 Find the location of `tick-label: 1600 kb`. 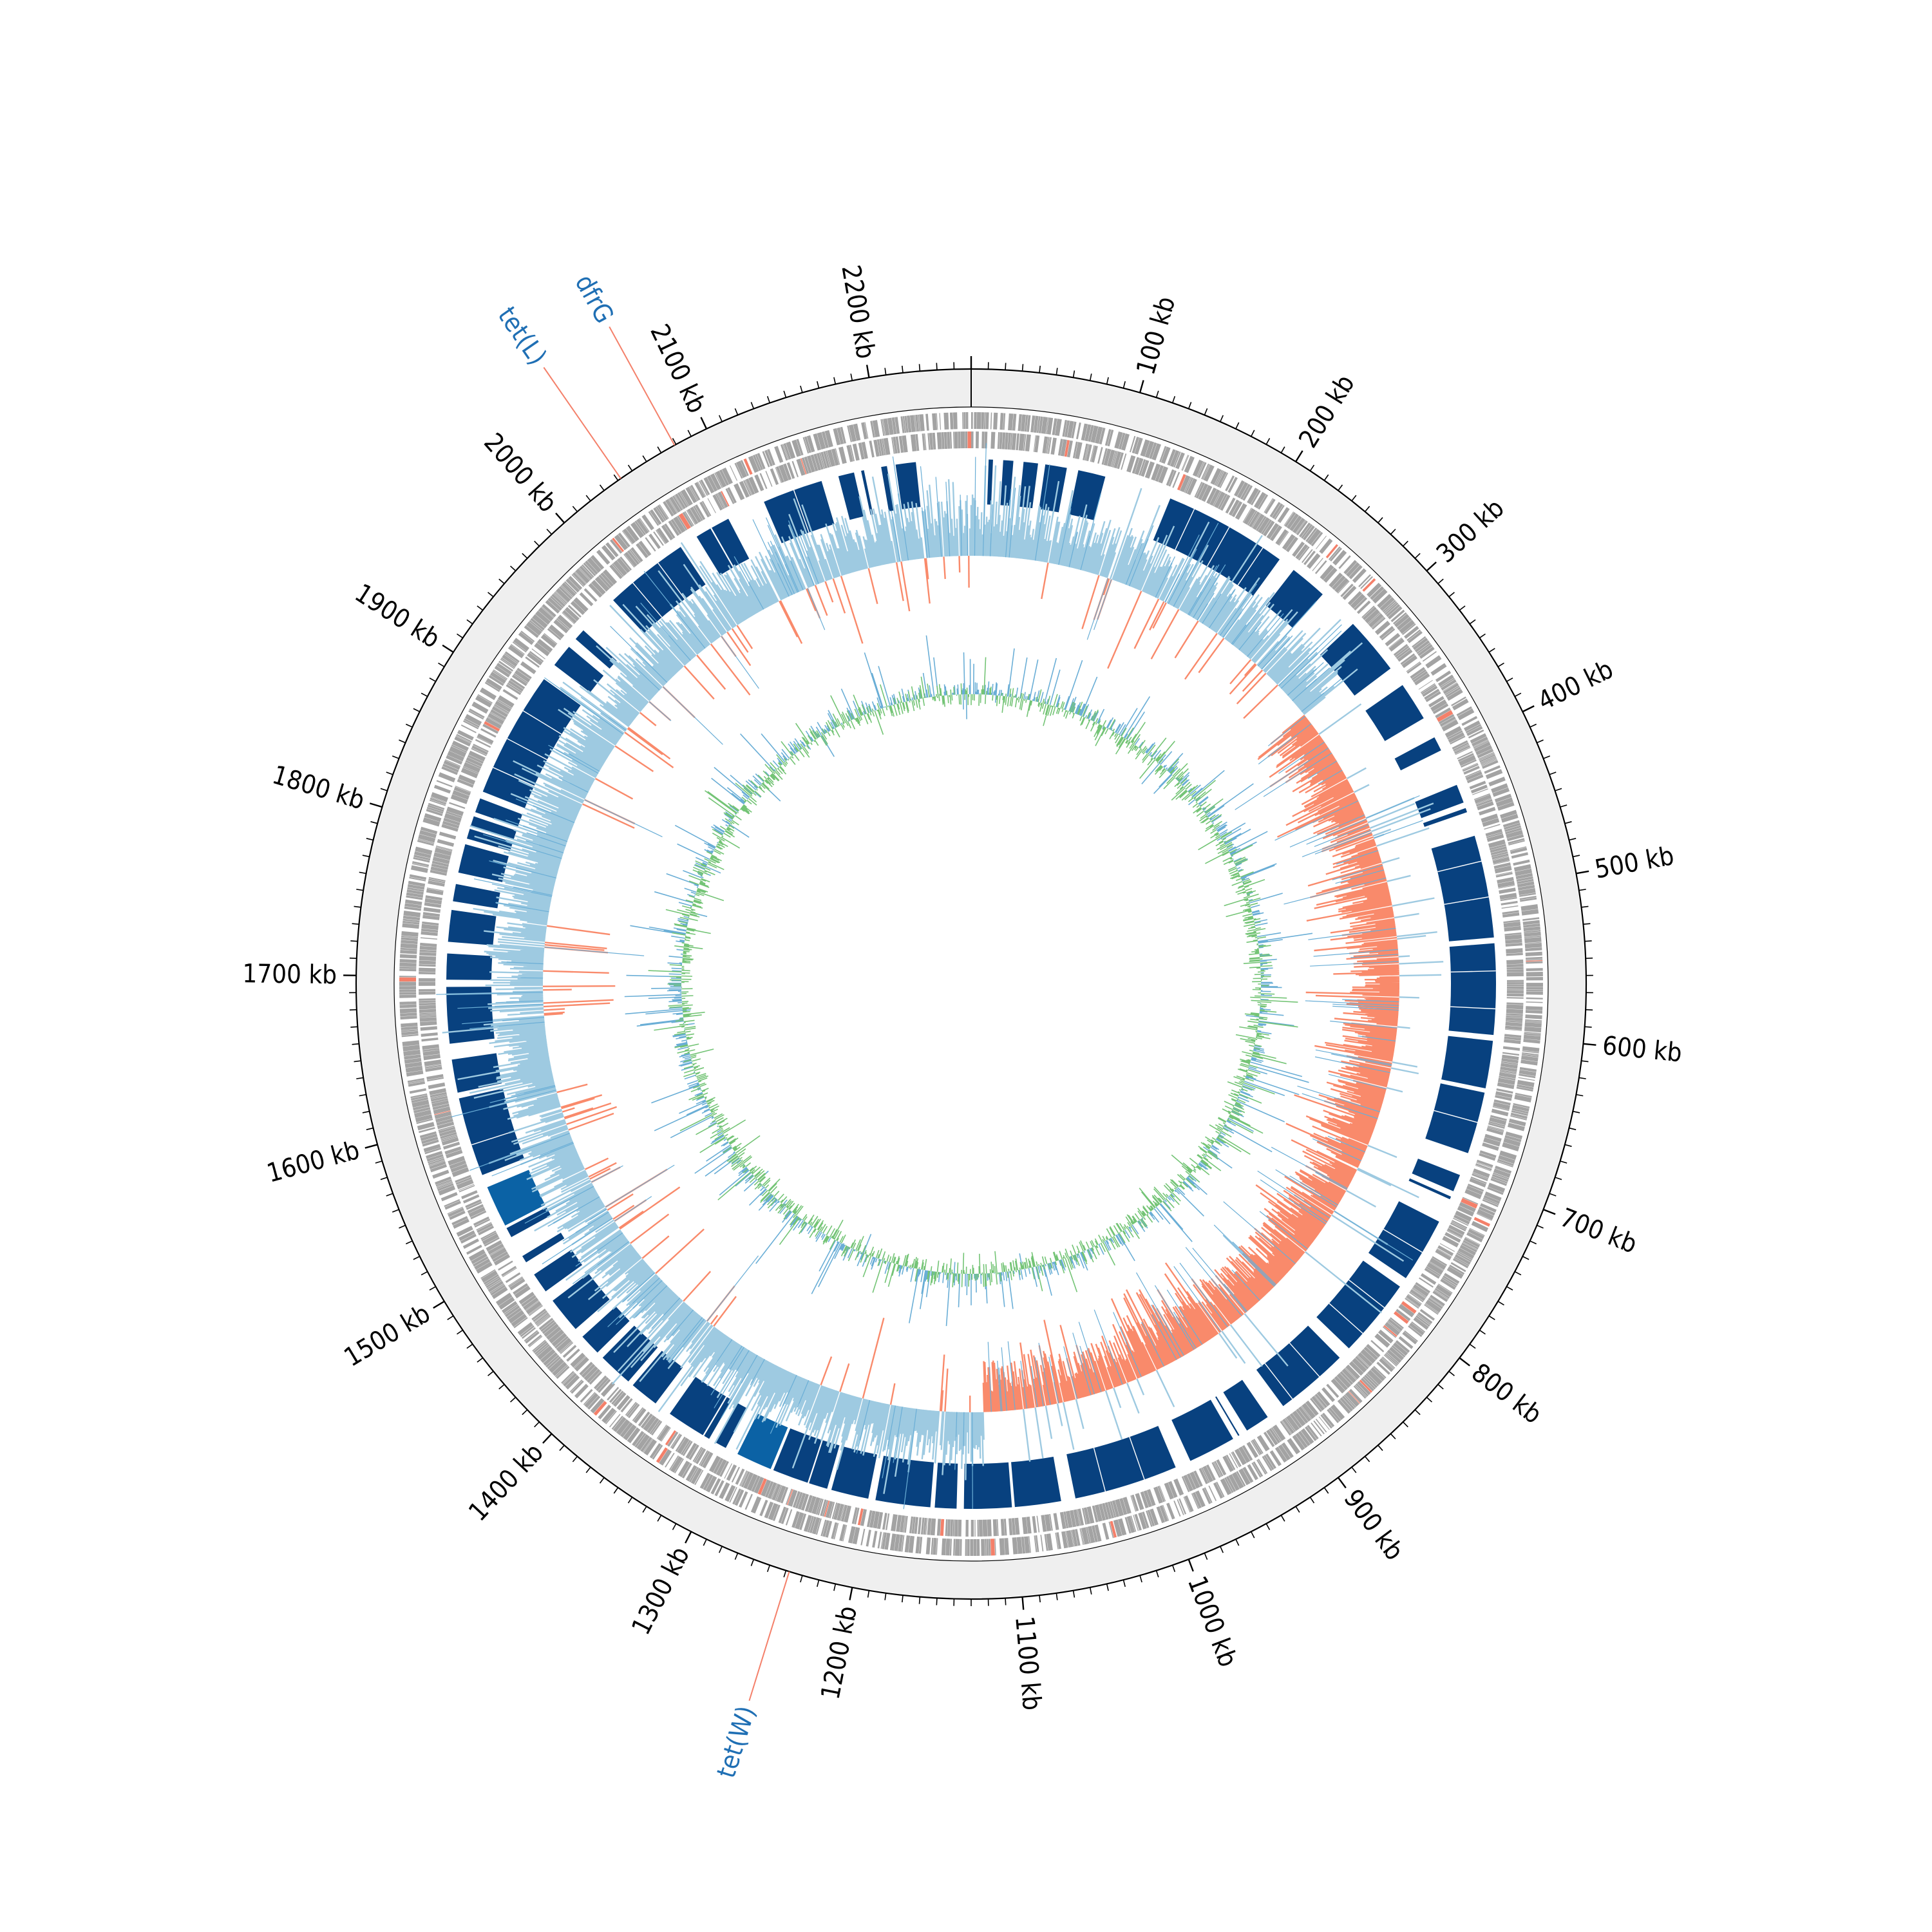

tick-label: 1600 kb is located at coordinates (313, 1162).